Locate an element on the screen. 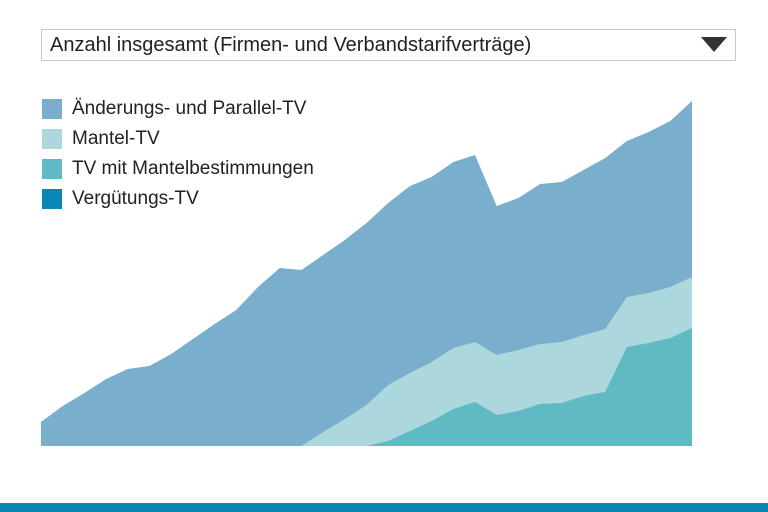 The height and width of the screenshot is (512, 768). legend-label: TV mit Mantelbestimmungen is located at coordinates (193, 168).